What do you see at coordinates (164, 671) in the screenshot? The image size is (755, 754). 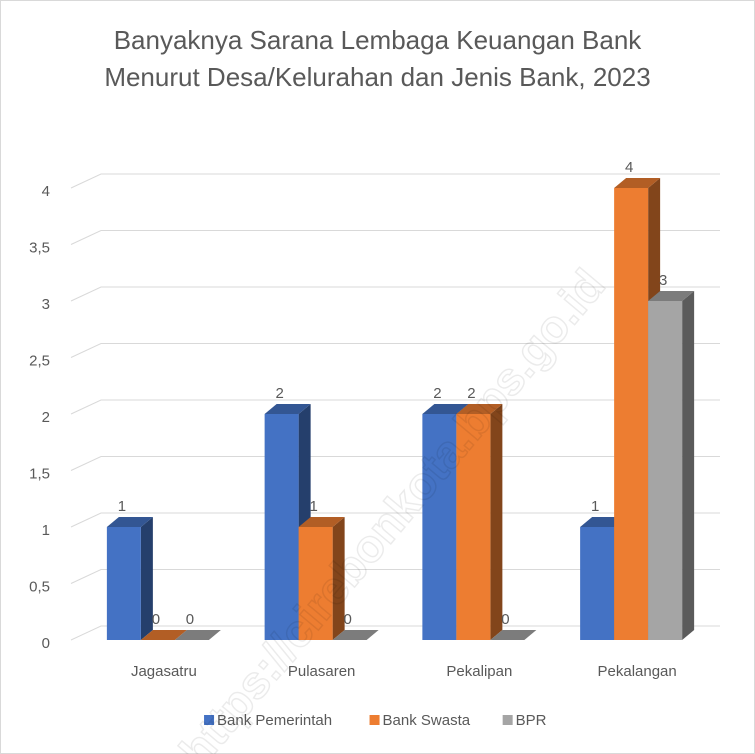 I see `x-tick-label: Jagasatru` at bounding box center [164, 671].